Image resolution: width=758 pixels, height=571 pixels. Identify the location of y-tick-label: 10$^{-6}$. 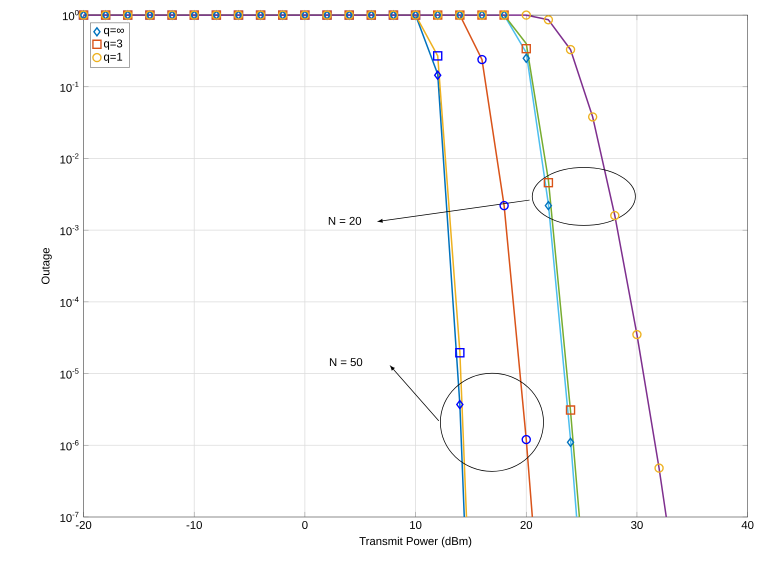
(69, 445).